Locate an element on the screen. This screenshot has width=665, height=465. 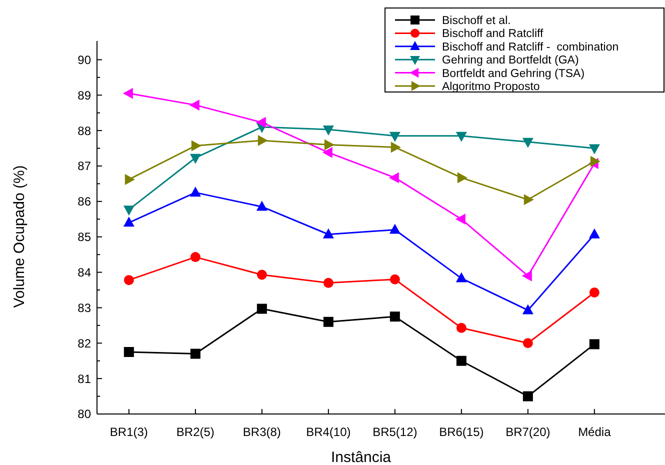
x-axis-title: Instância is located at coordinates (361, 457).